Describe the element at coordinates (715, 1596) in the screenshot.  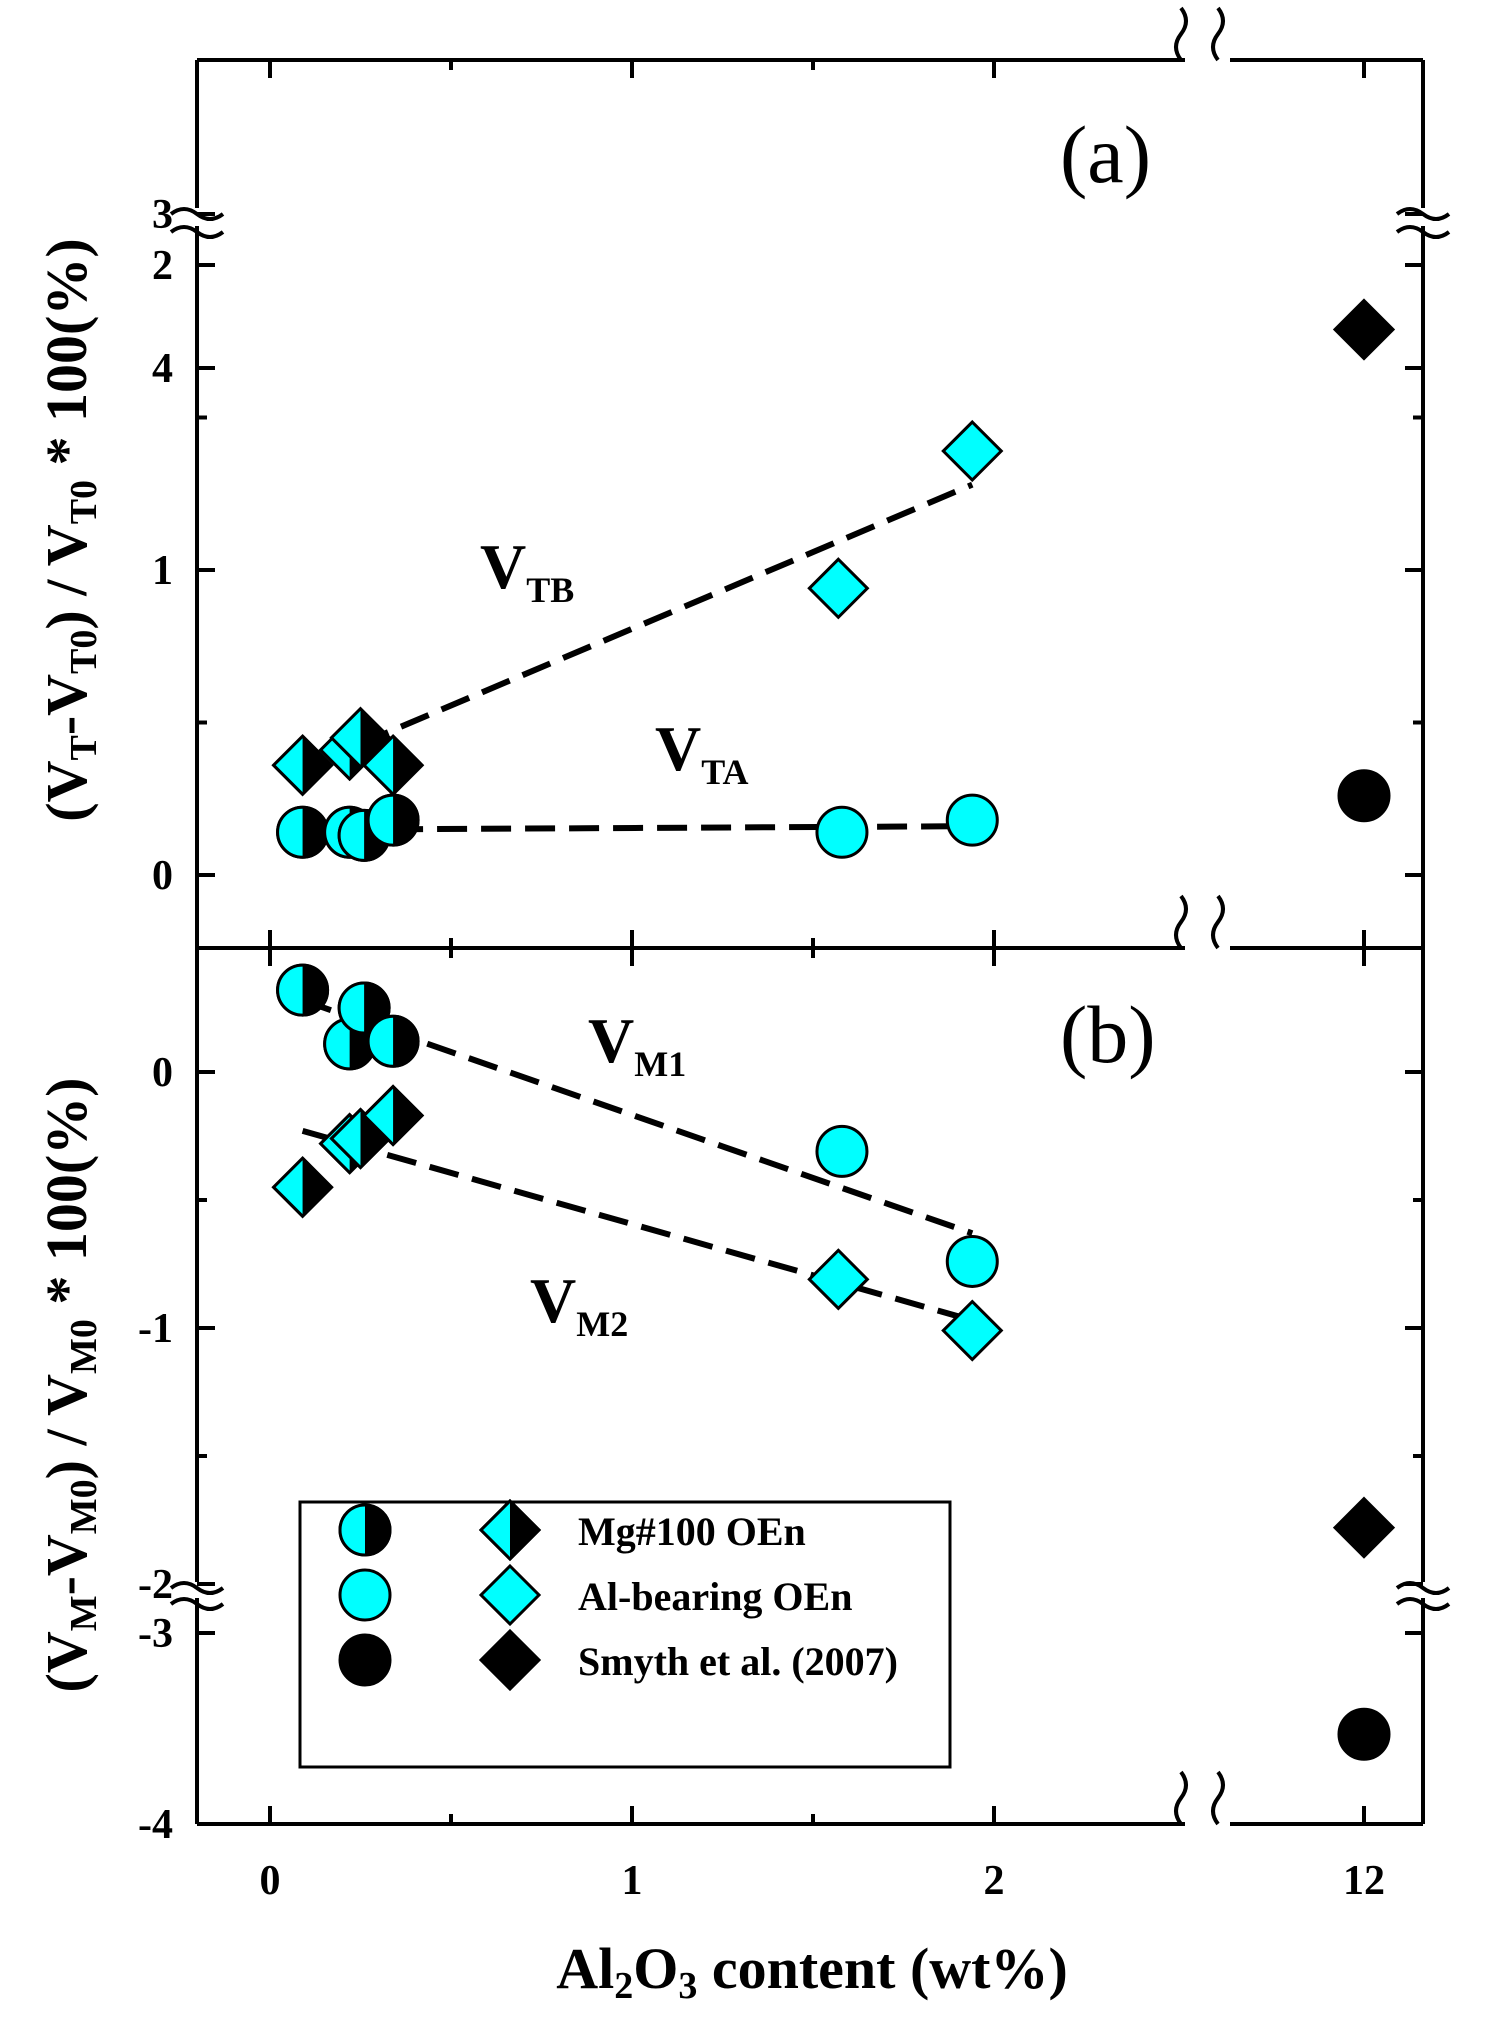
I see `legend-label-al-bearing: Al-bearing OEn` at that location.